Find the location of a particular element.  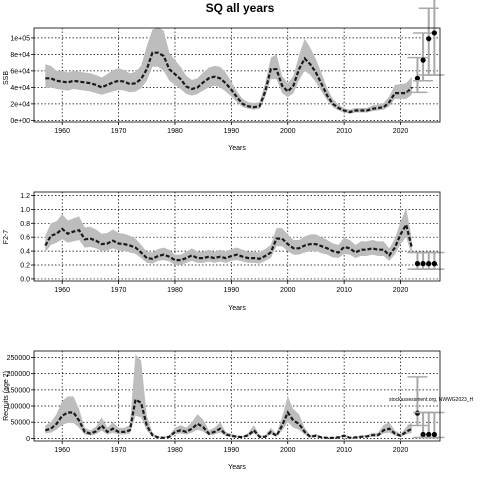

ssb-x-tick-label: 2010 is located at coordinates (344, 131).